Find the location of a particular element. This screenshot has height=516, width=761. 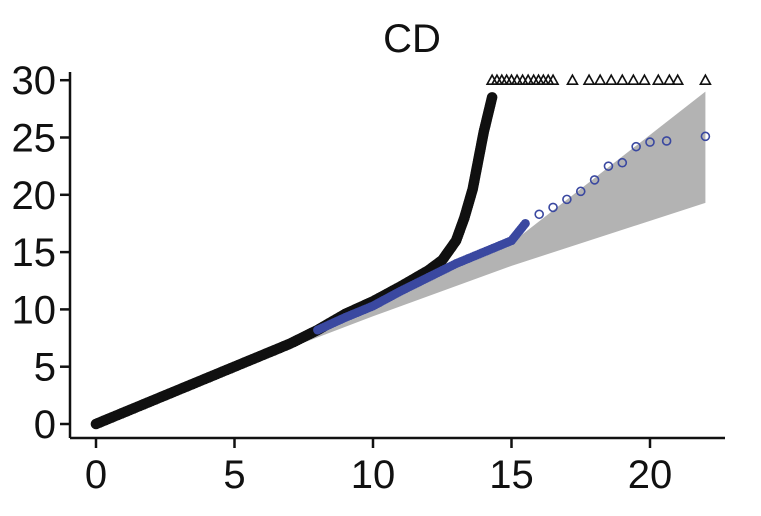

x-tick-label: 20 is located at coordinates (650, 475).